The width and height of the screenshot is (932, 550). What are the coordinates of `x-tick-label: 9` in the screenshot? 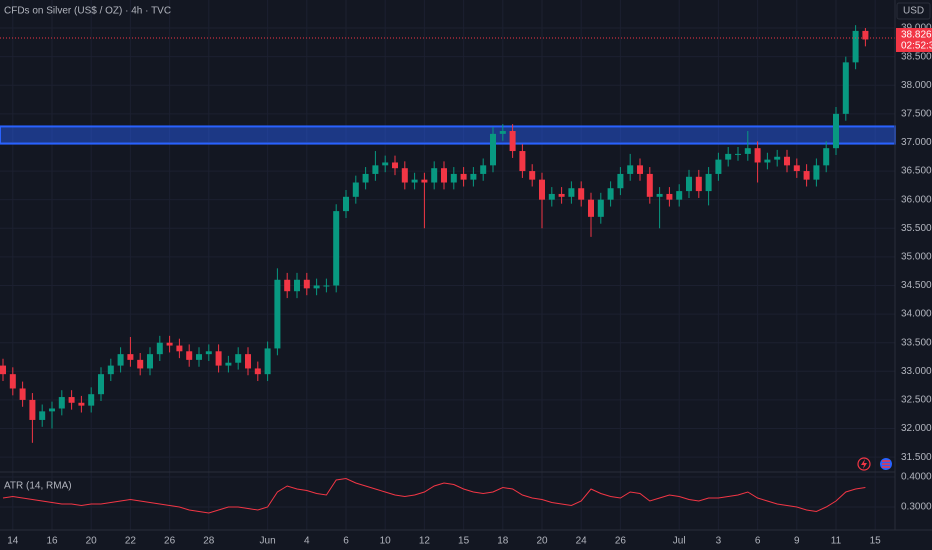 It's located at (797, 541).